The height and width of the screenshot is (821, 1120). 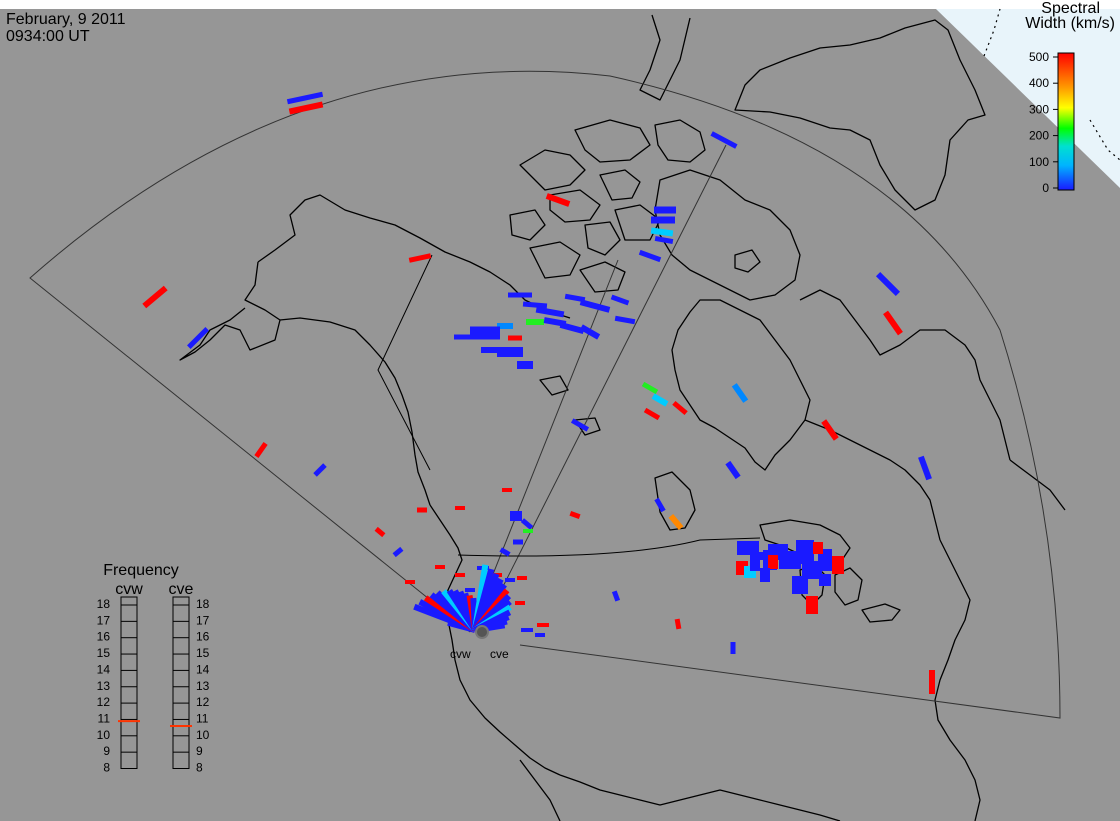 I want to click on gulf-coastline, so click(x=700, y=797).